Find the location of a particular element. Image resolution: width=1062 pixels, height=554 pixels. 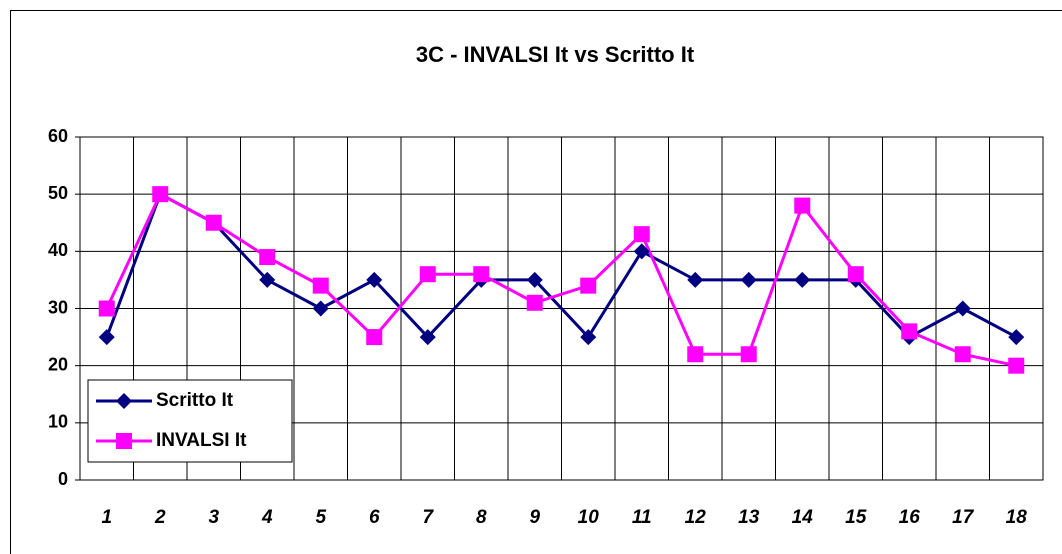

y-tick-label: 0 is located at coordinates (63, 479).